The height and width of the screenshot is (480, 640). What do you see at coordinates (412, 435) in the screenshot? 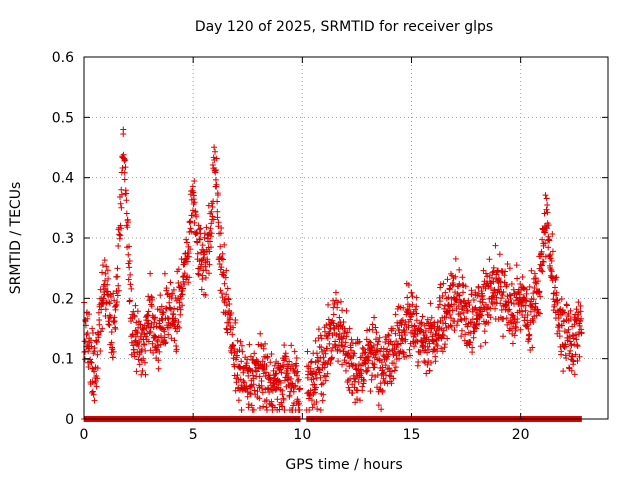
I see `x-tick-label: 15` at bounding box center [412, 435].